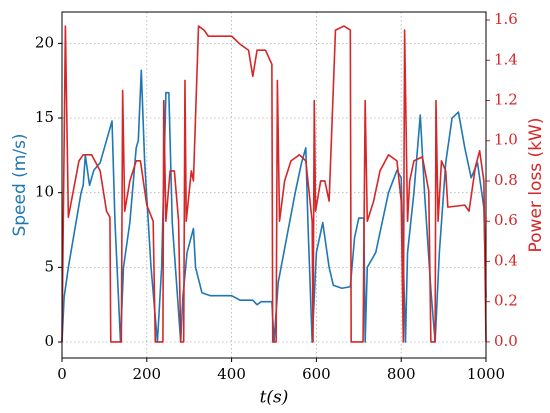 Image resolution: width=550 pixels, height=413 pixels. Describe the element at coordinates (506, 19) in the screenshot. I see `y2-tick-label: 1.6` at that location.